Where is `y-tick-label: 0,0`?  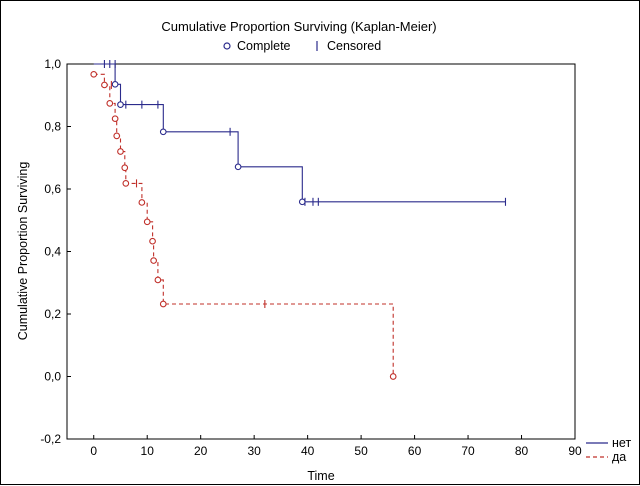
y-tick-label: 0,0 is located at coordinates (52, 377).